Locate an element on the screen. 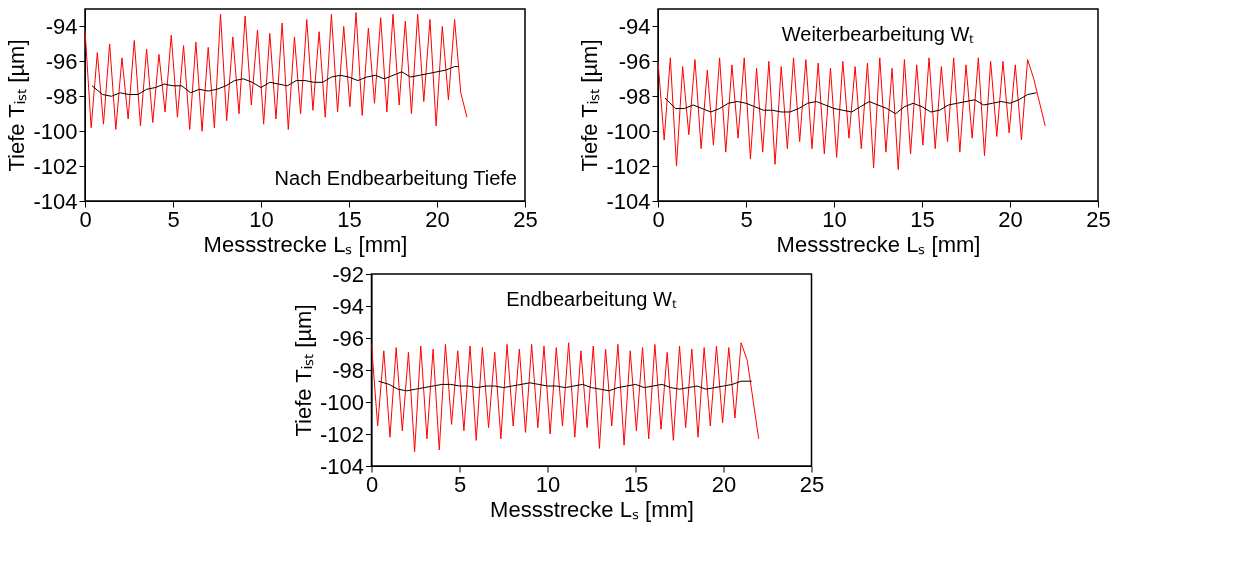 The image size is (1241, 572). y-tick-label: -92 is located at coordinates (348, 274).